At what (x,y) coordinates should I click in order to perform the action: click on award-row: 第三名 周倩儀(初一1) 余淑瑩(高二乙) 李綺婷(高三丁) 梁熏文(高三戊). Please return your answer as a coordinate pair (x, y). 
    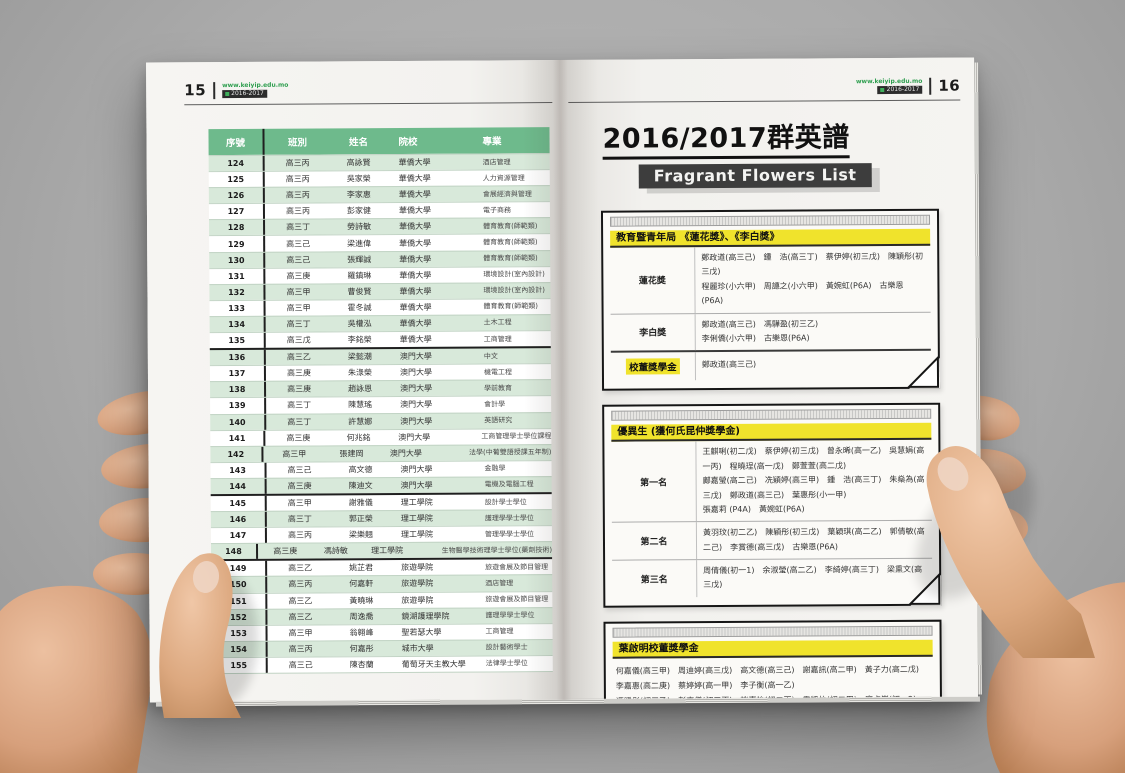
    Looking at the image, I should click on (772, 577).